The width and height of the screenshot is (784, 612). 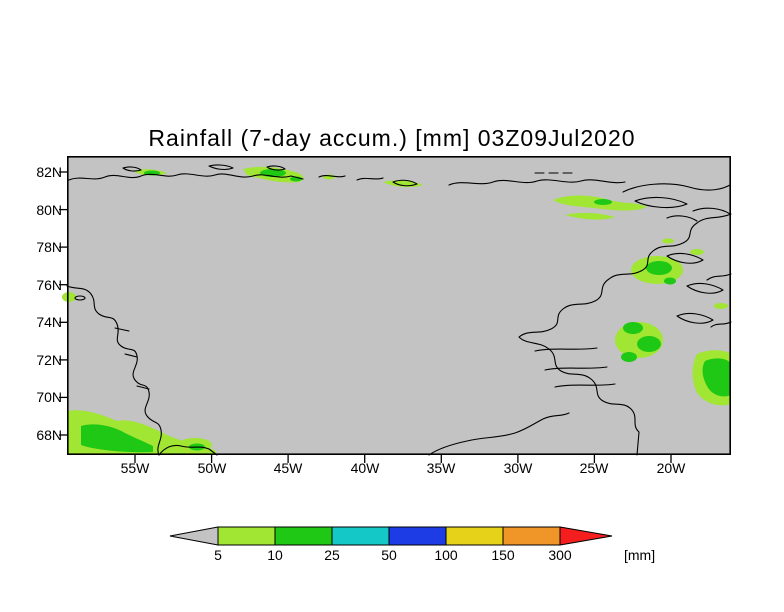 What do you see at coordinates (49, 285) in the screenshot?
I see `y-tick-label: 76N` at bounding box center [49, 285].